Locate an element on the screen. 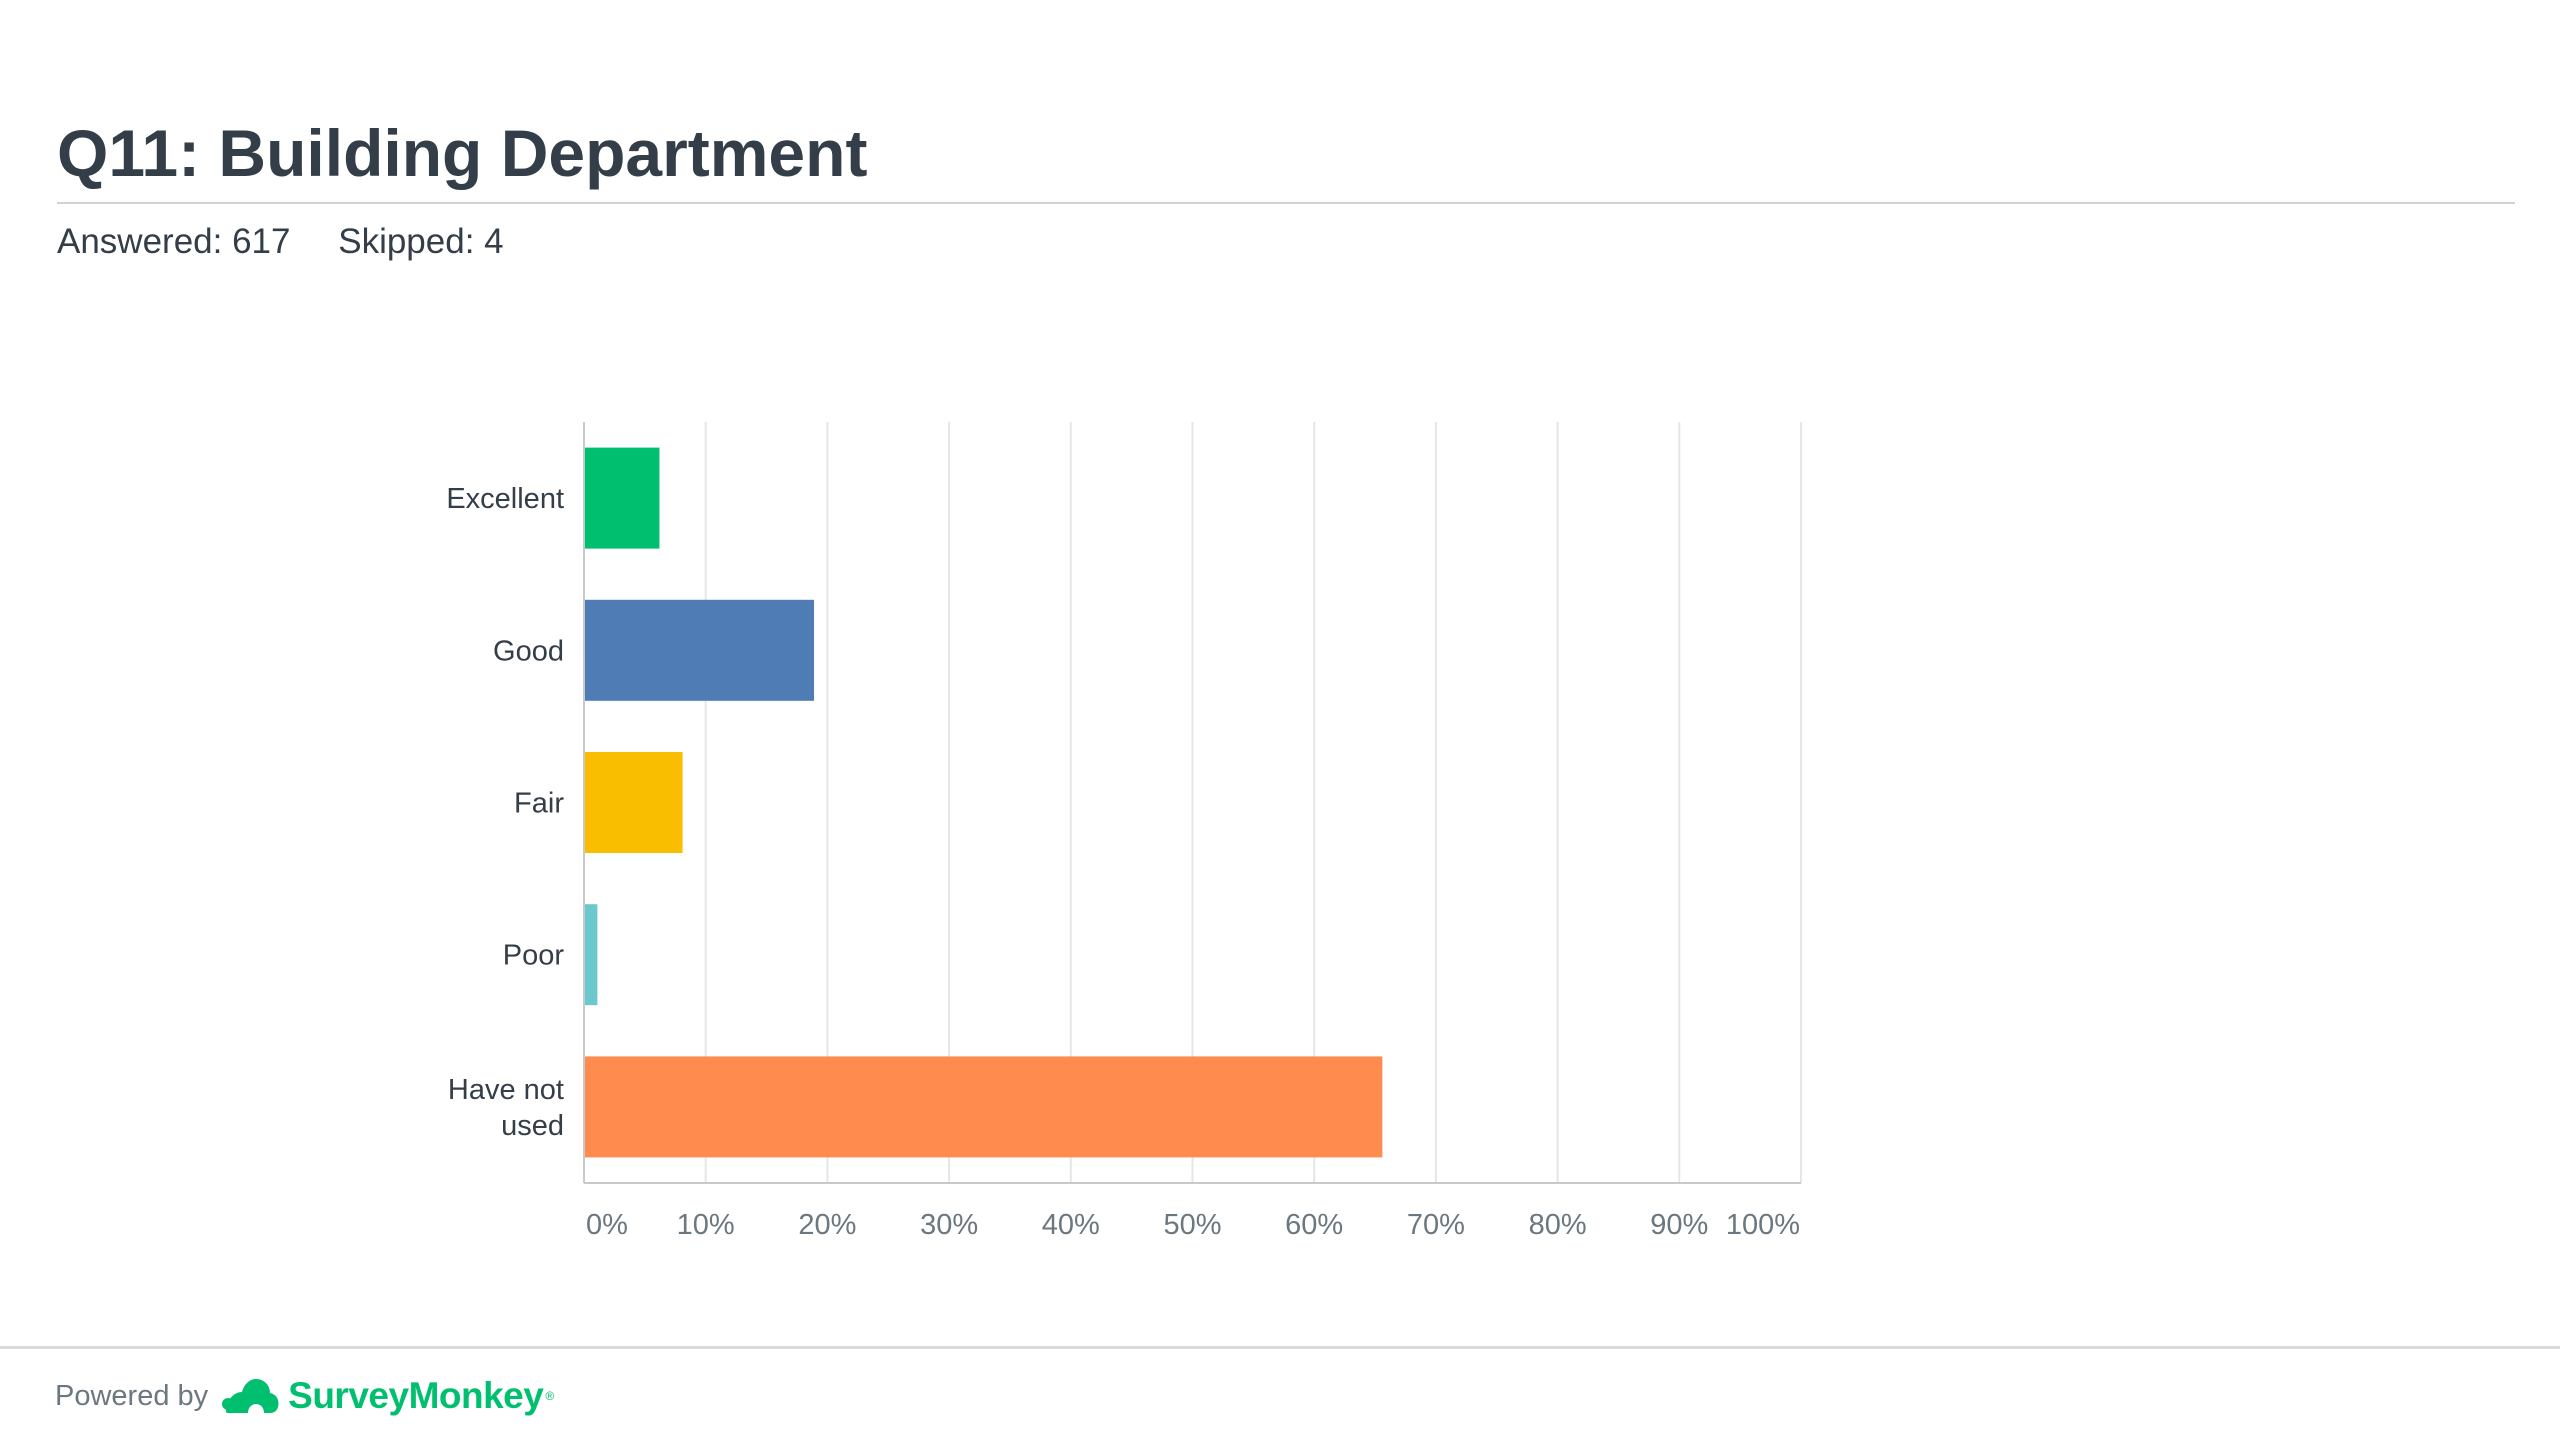 The image size is (2560, 1440). category-label: Fair is located at coordinates (539, 804).